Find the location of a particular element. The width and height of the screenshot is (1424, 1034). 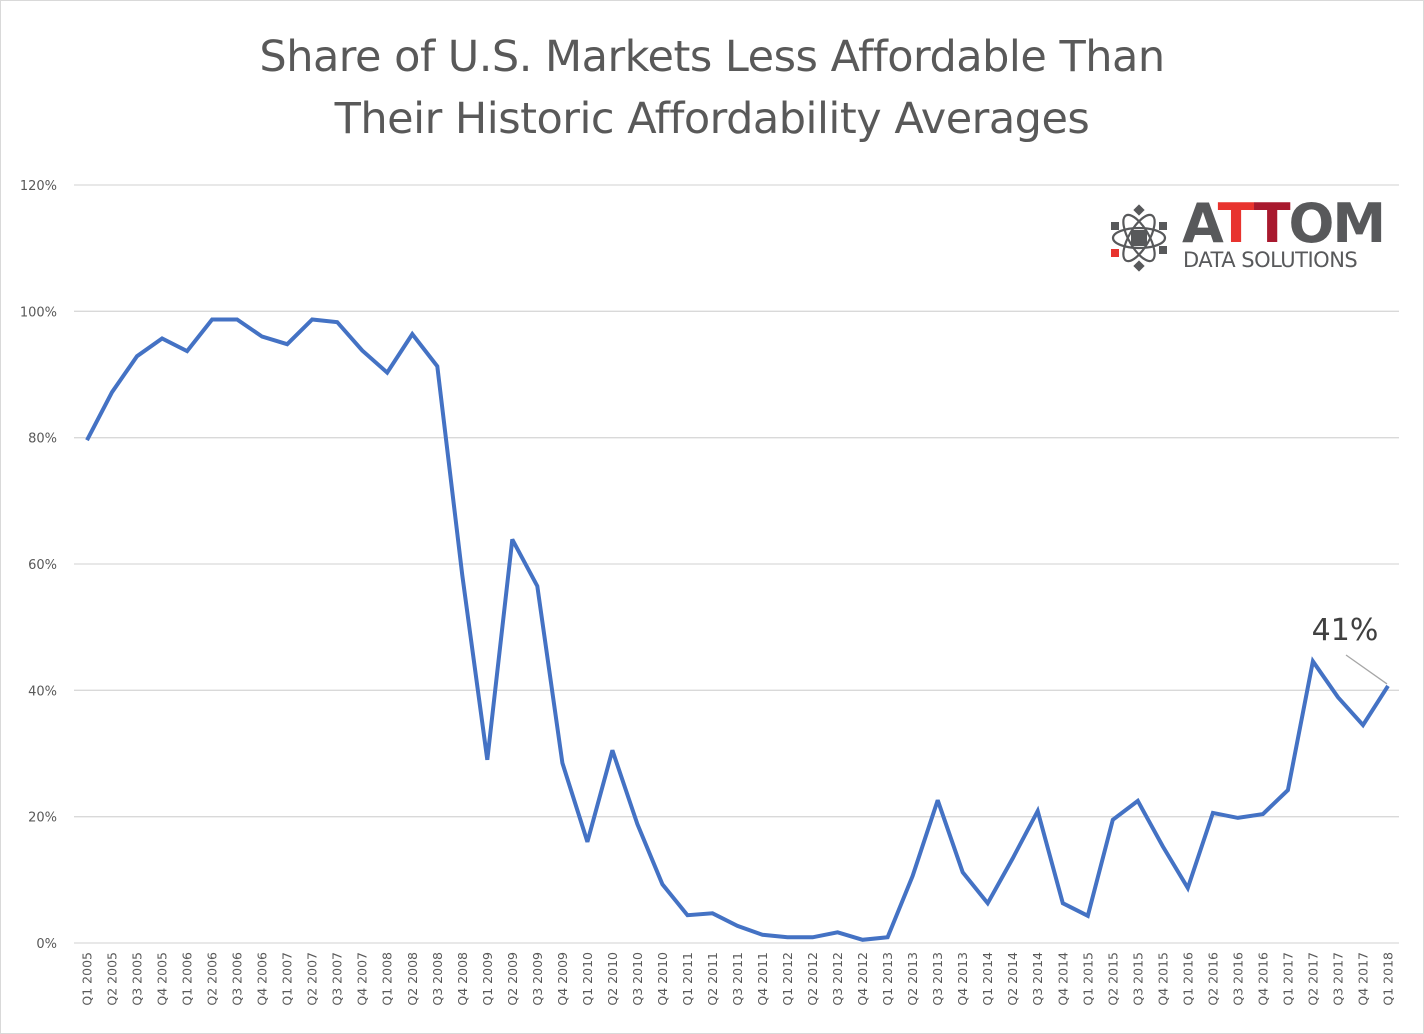

x-tick-label: Q1 2015 is located at coordinates (1087, 979).